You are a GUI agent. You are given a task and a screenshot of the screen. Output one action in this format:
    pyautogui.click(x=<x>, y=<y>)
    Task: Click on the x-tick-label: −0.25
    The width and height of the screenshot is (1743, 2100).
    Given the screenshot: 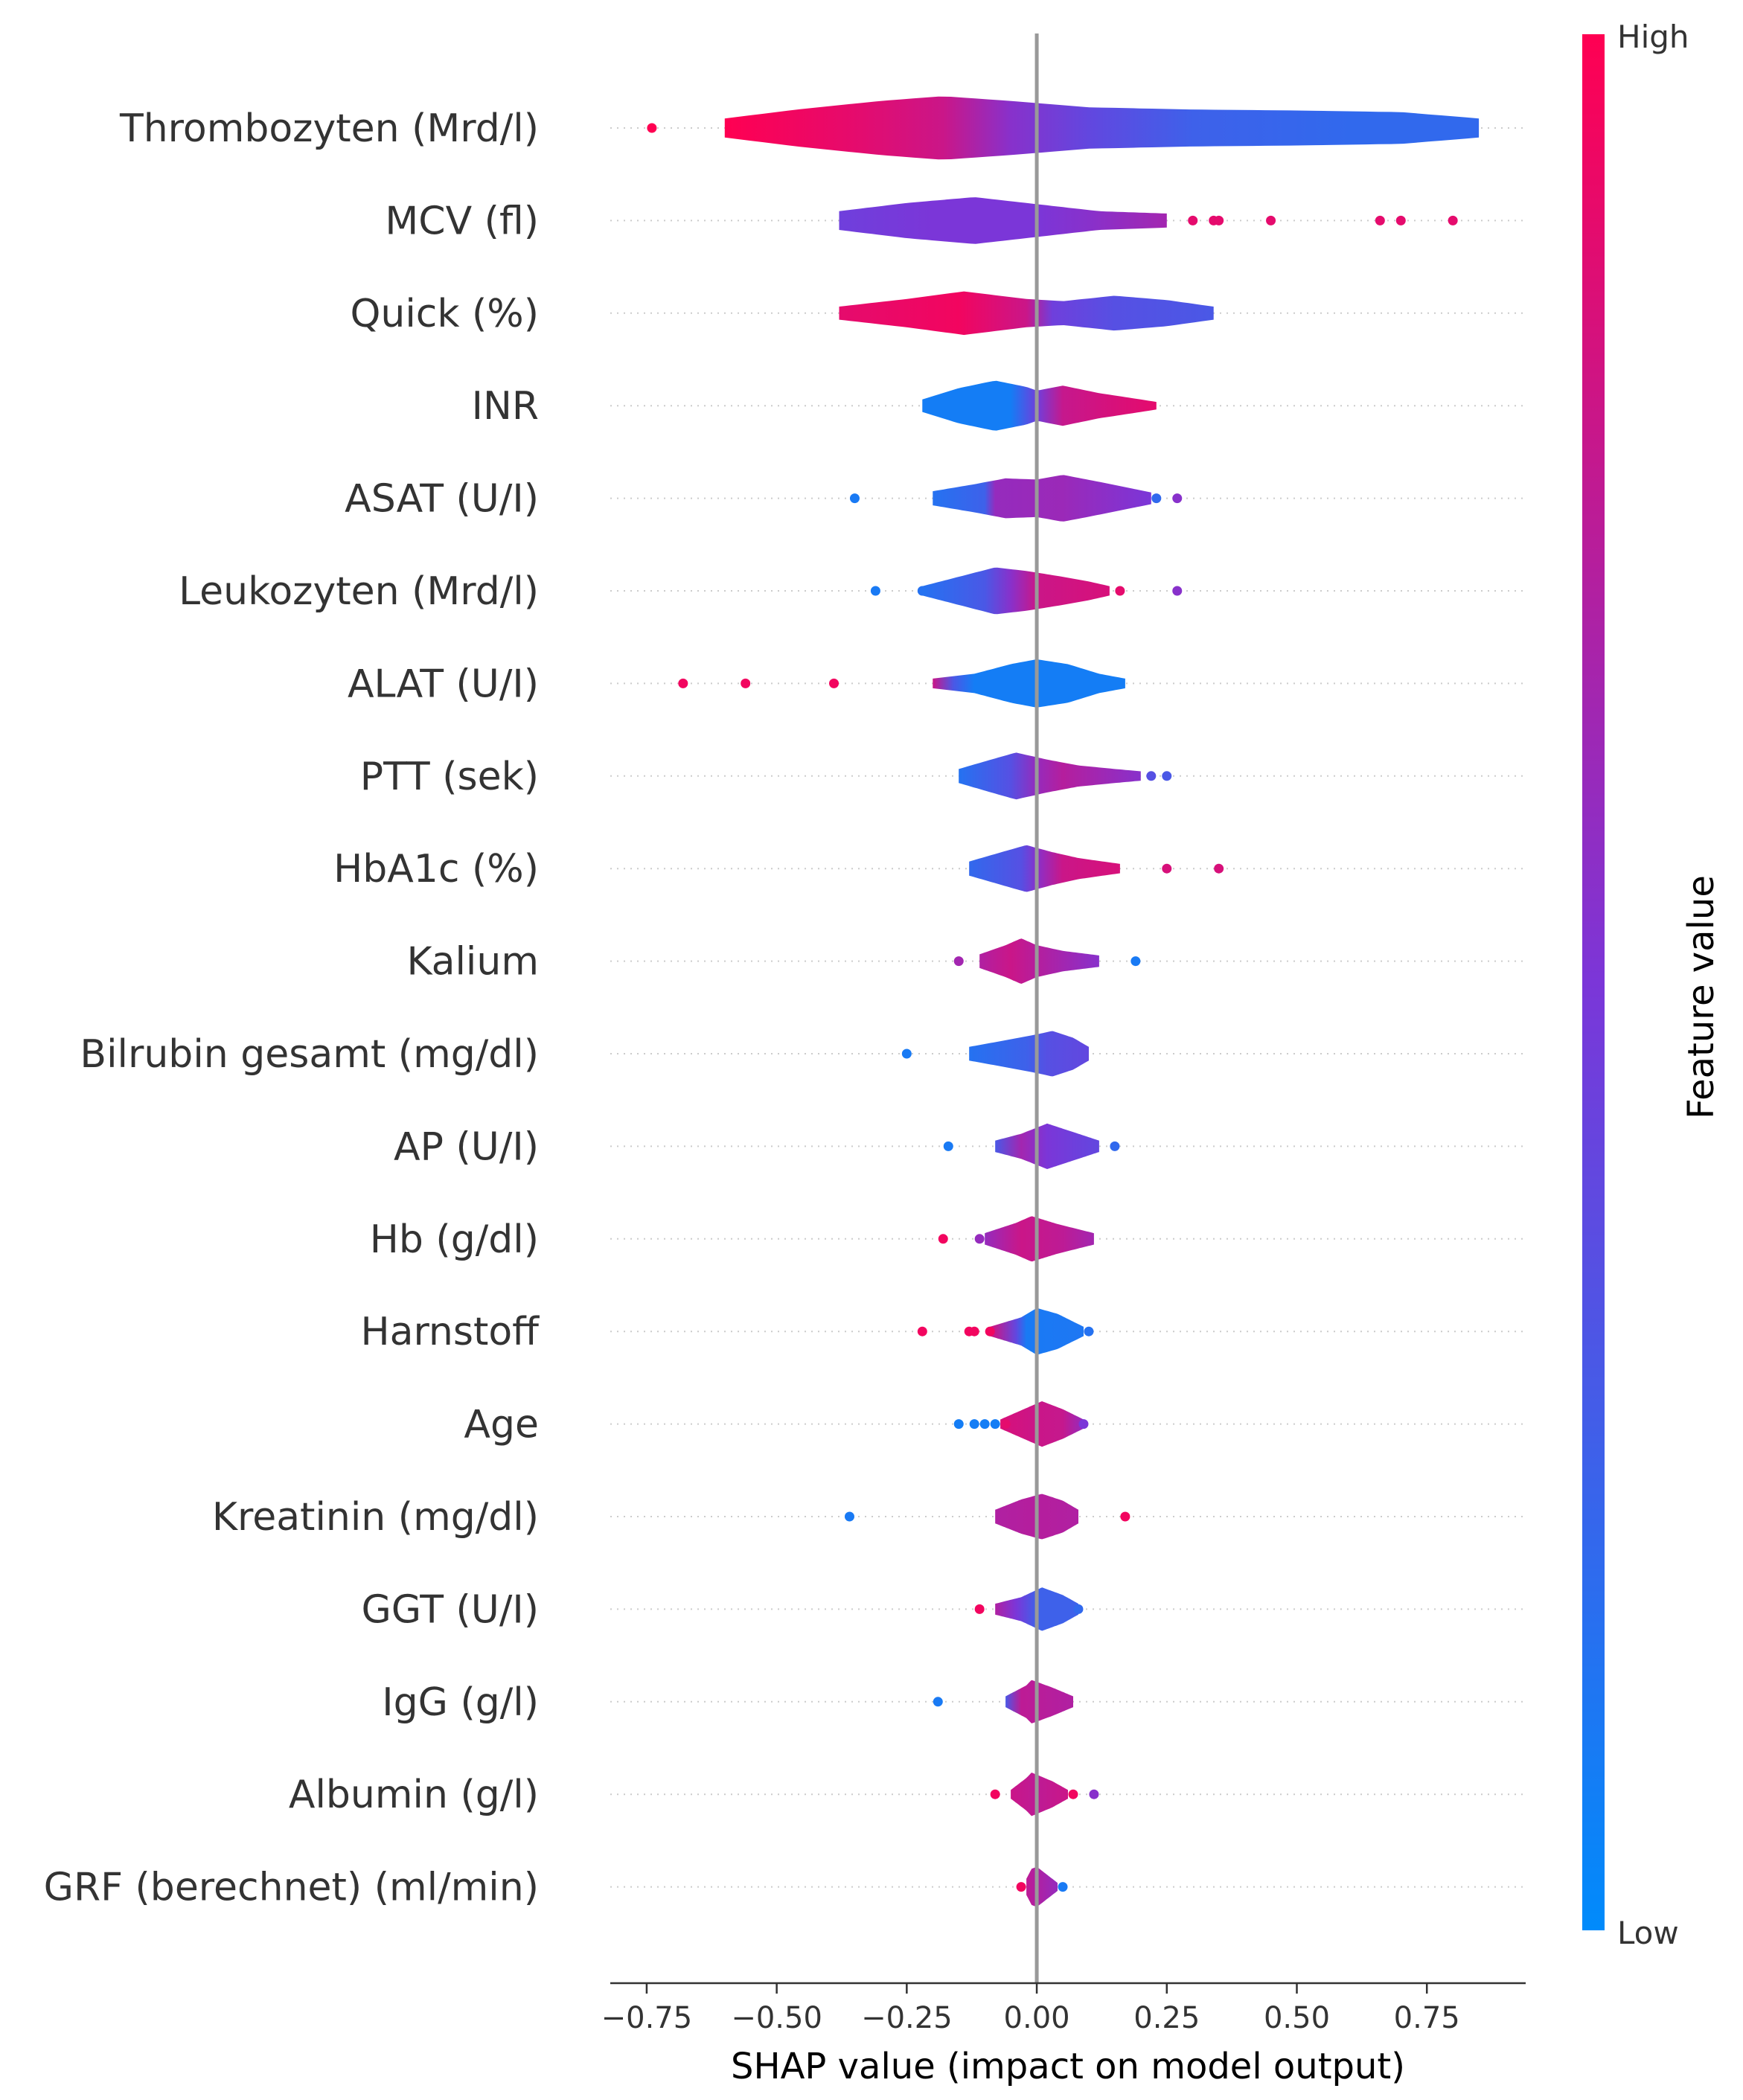 What is the action you would take?
    pyautogui.click(x=907, y=2018)
    